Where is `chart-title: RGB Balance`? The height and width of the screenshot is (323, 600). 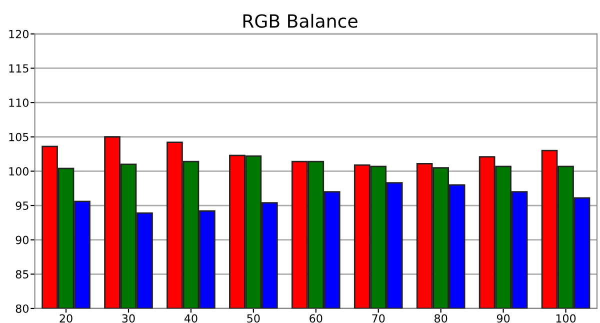 chart-title: RGB Balance is located at coordinates (300, 21).